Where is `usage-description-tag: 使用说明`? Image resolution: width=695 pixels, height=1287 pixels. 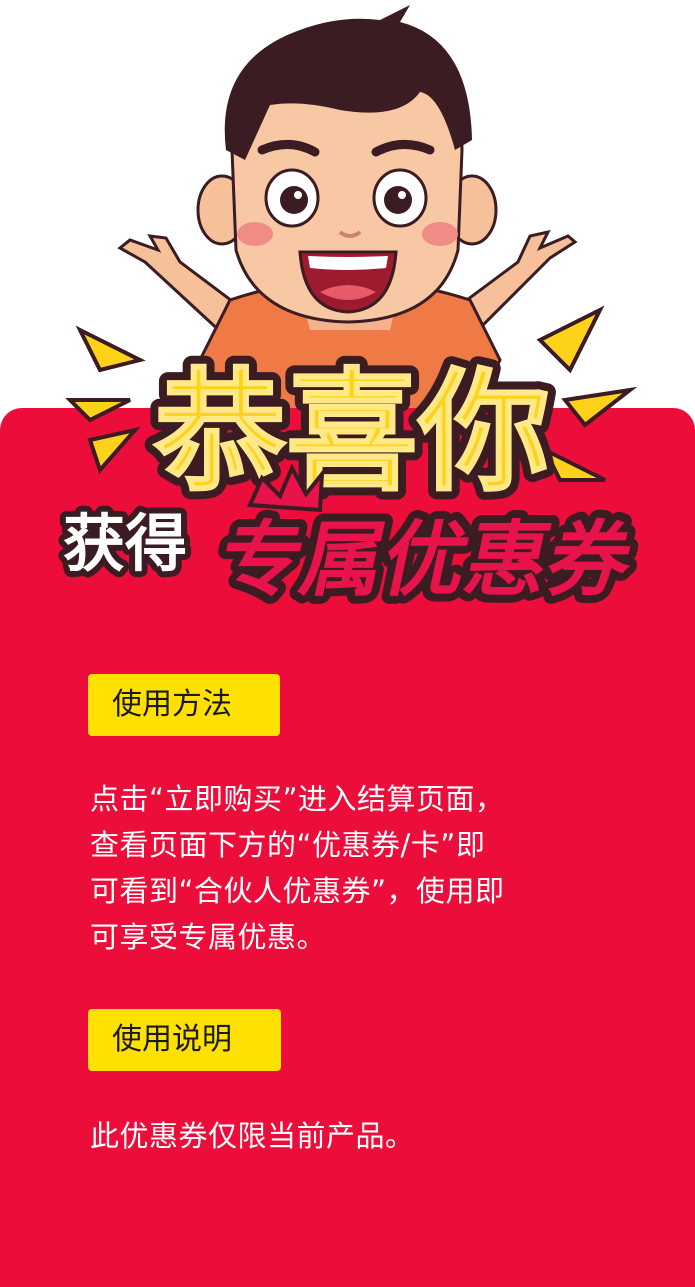
usage-description-tag: 使用说明 is located at coordinates (184, 1040).